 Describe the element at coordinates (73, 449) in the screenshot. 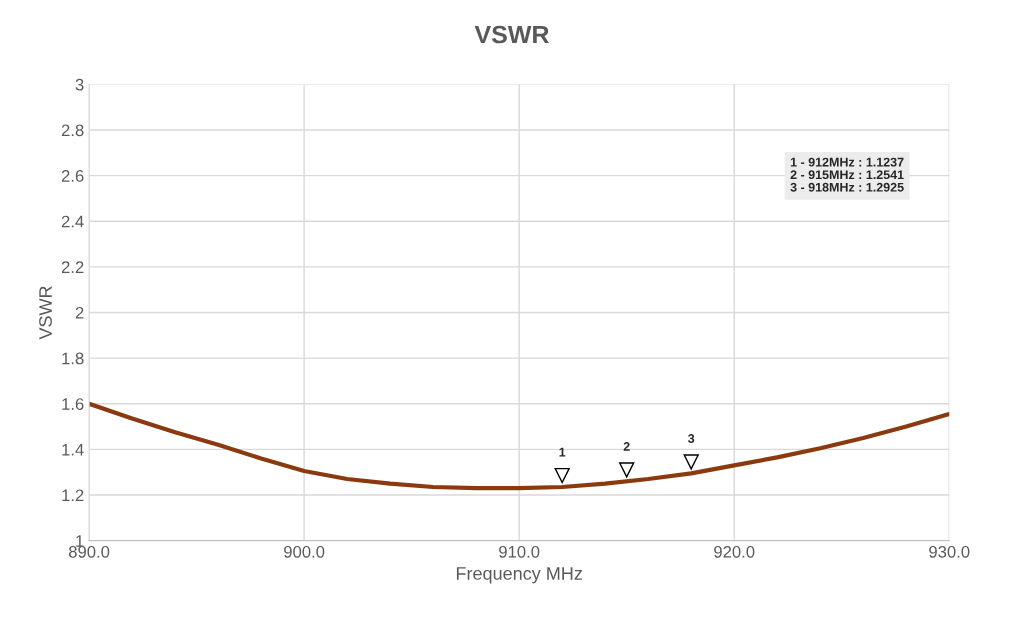

I see `y-tick-label: 1.4` at that location.